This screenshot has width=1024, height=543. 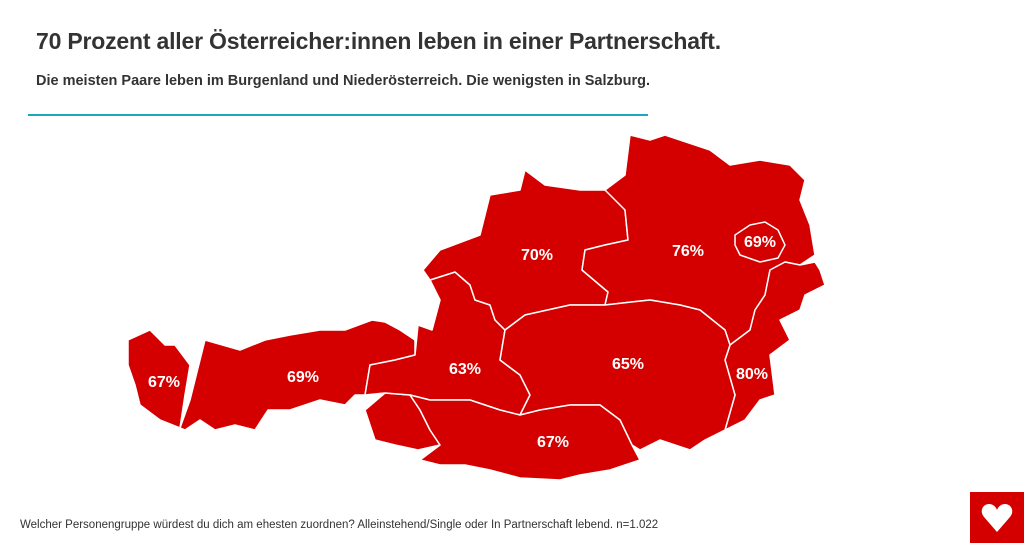 I want to click on region-label: 65%, so click(x=628, y=364).